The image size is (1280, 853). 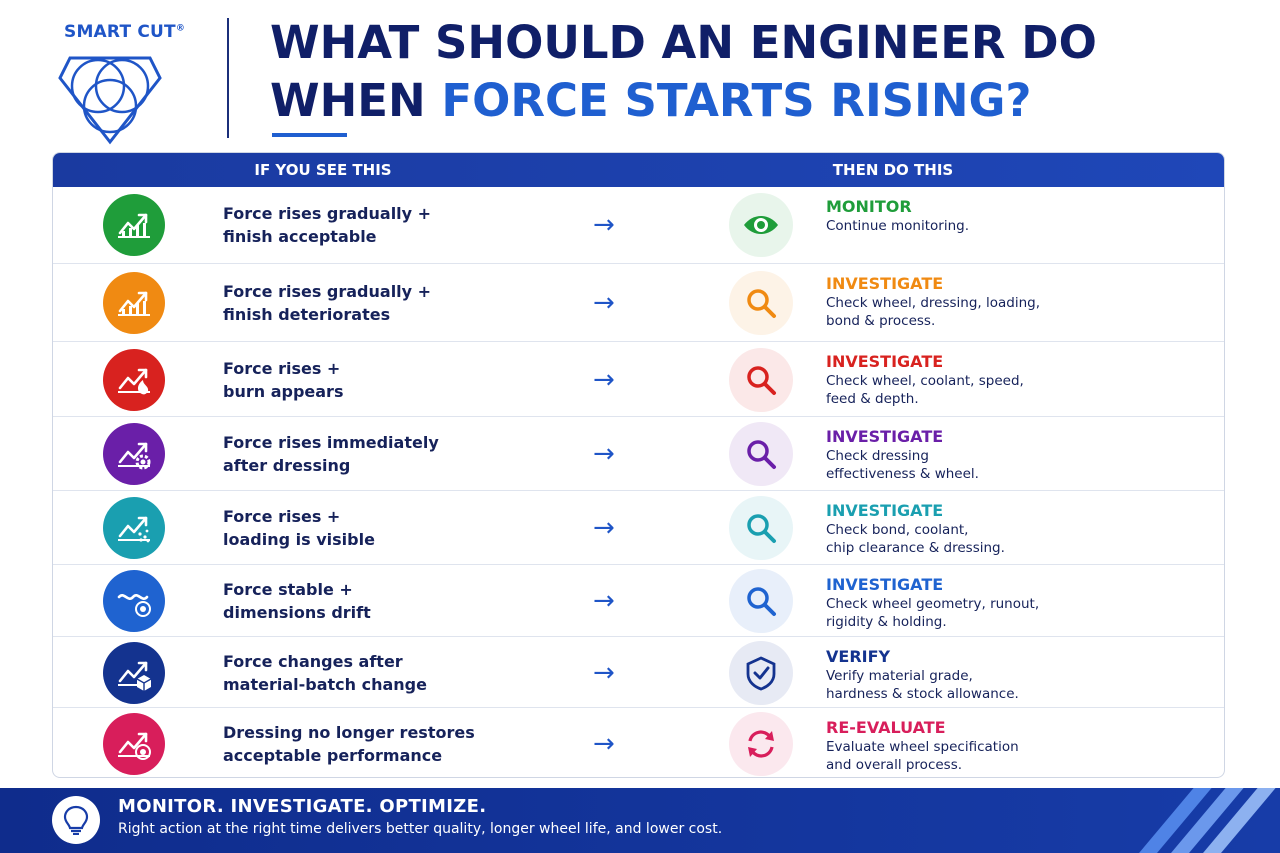 I want to click on footer-title: MONITOR. INVESTIGATE. OPTIMIZE., so click(x=302, y=806).